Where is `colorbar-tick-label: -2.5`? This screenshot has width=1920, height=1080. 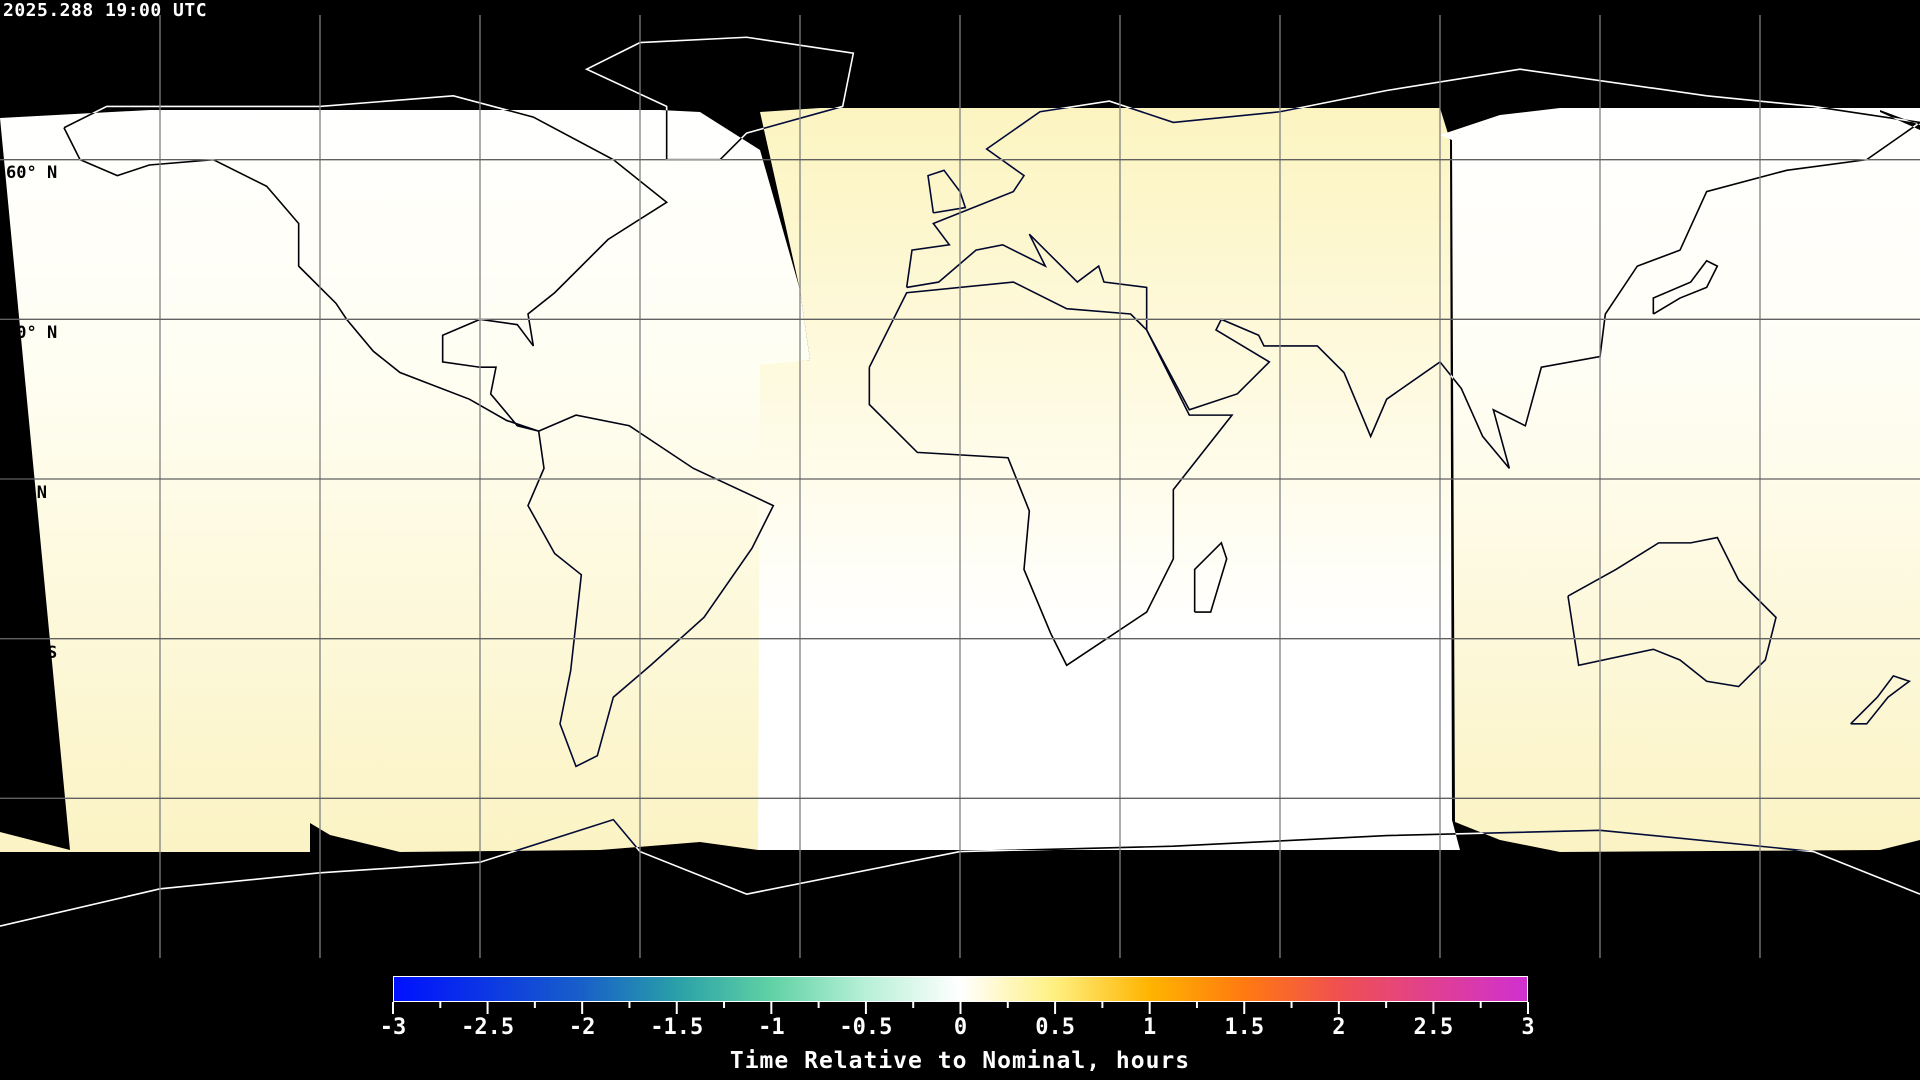 colorbar-tick-label: -2.5 is located at coordinates (488, 1027).